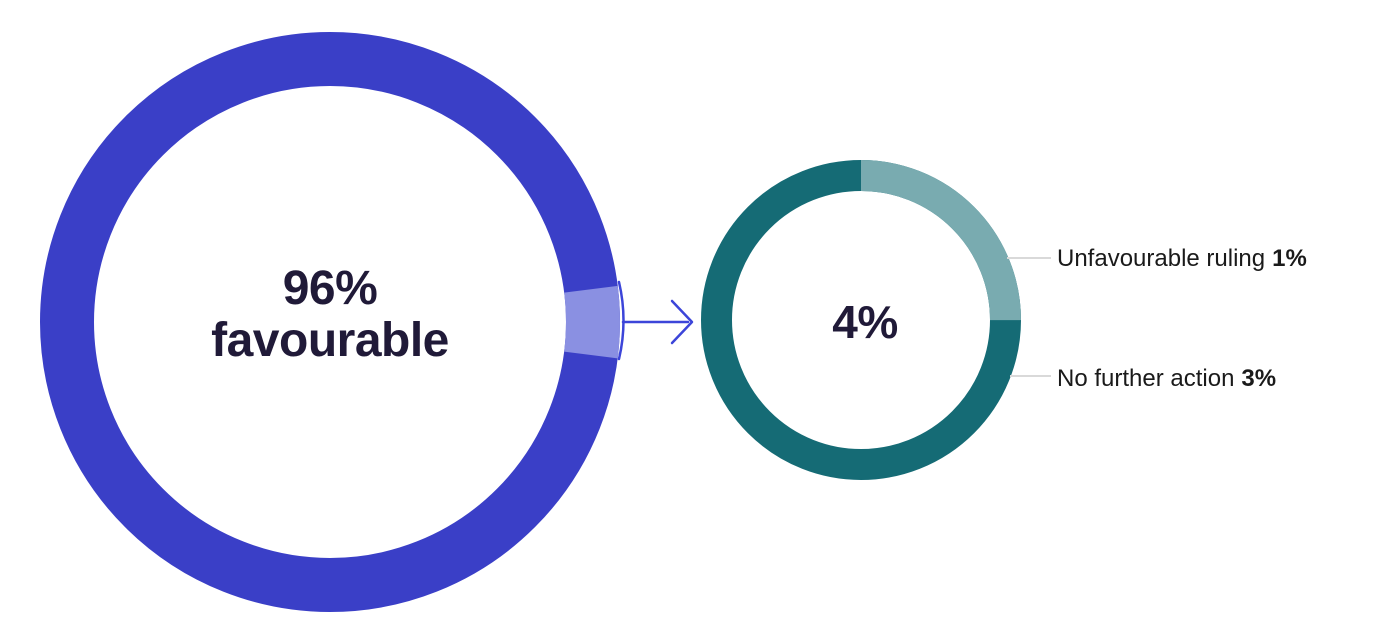 The height and width of the screenshot is (640, 1378). I want to click on small-donut-chart, so click(861, 320).